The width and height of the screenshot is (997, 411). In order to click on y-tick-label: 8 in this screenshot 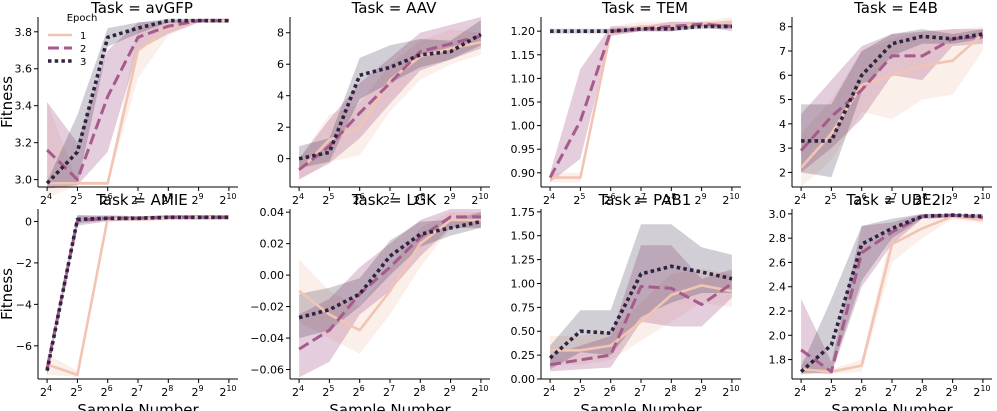, I will do `click(280, 33)`.